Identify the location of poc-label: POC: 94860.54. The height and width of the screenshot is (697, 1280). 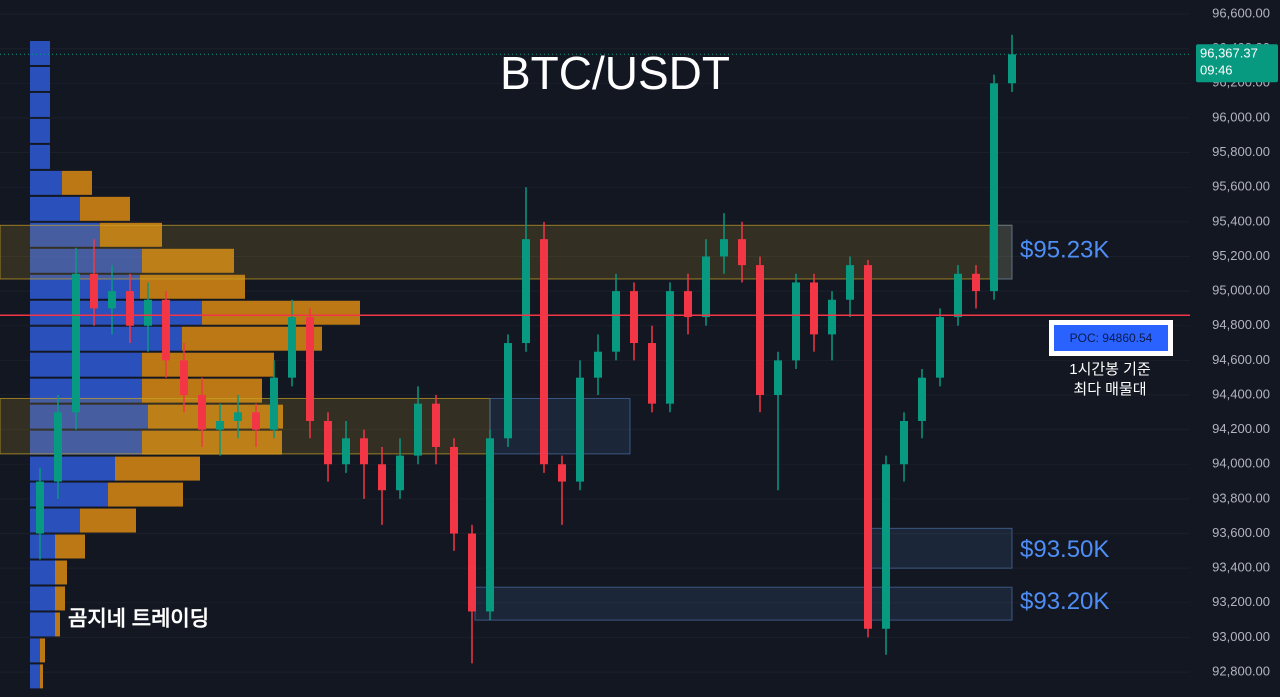
(1111, 338).